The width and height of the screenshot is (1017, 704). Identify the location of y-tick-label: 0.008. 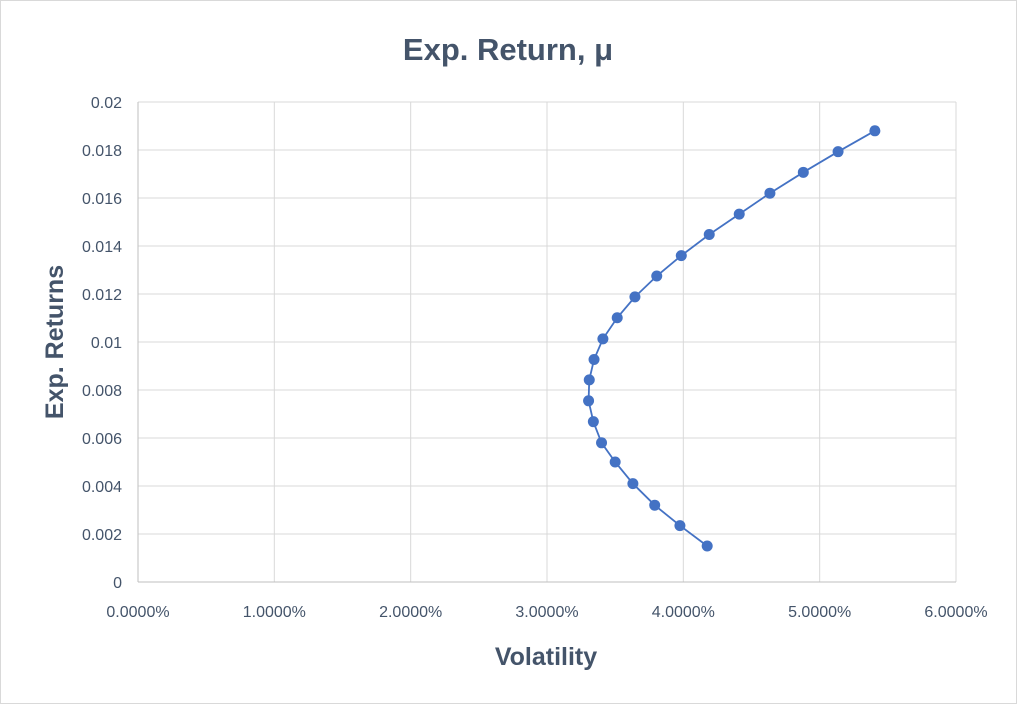
(102, 391).